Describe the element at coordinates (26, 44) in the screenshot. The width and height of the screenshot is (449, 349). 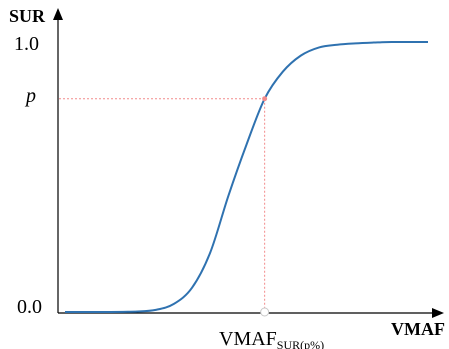
I see `y-tick-label-top: 1.0` at that location.